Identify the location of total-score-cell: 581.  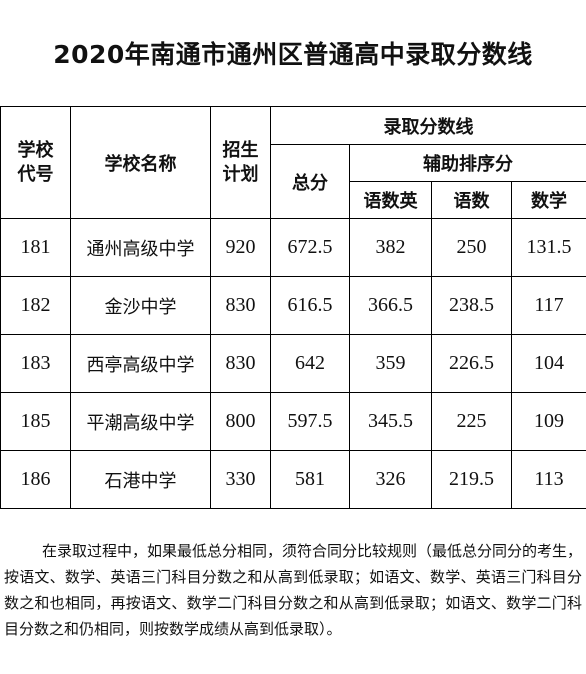
(310, 479).